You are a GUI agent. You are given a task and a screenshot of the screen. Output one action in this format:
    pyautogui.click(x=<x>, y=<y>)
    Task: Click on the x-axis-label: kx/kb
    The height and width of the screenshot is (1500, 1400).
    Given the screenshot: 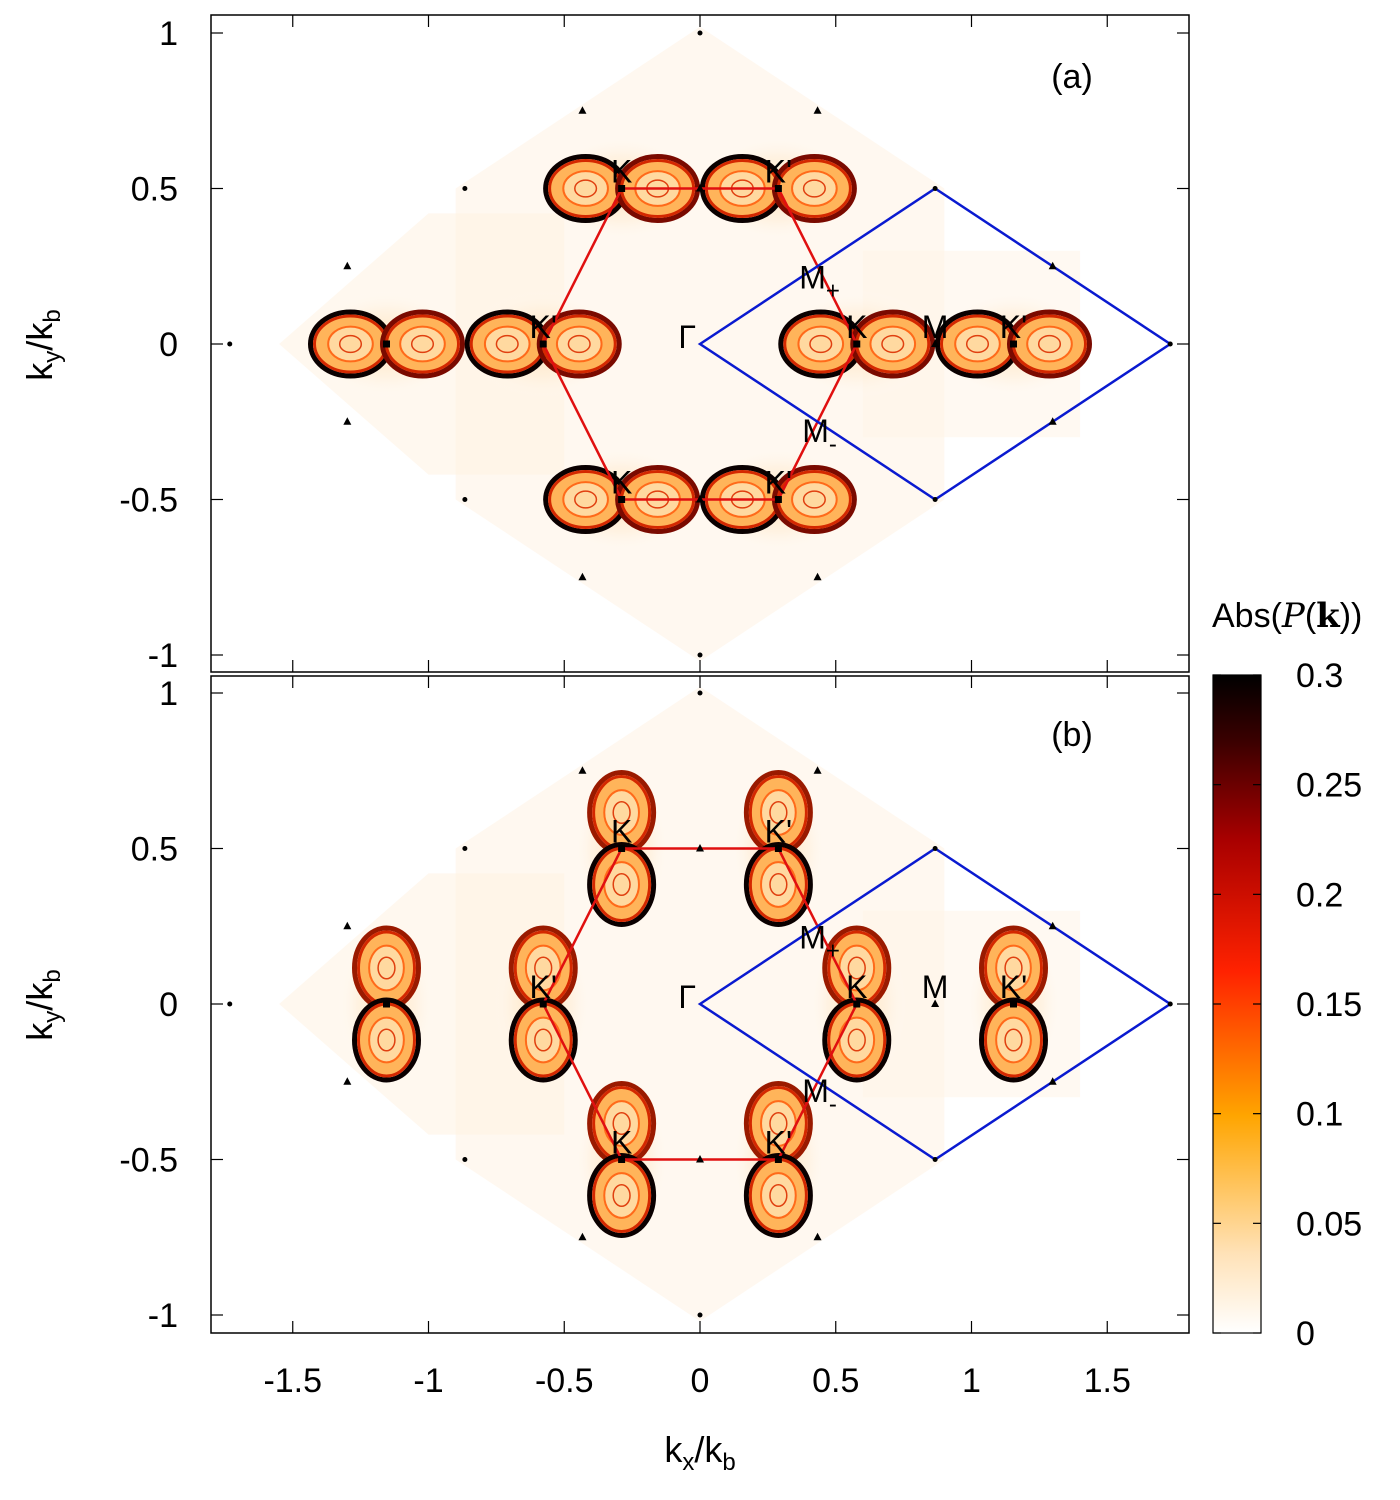 What is the action you would take?
    pyautogui.click(x=699, y=1452)
    